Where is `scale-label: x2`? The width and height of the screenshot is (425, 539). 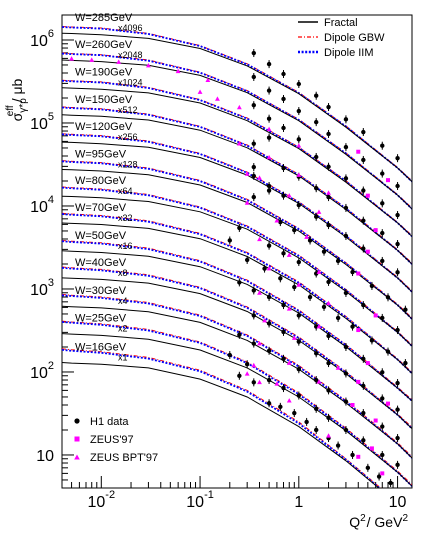
scale-label: x2 is located at coordinates (123, 329).